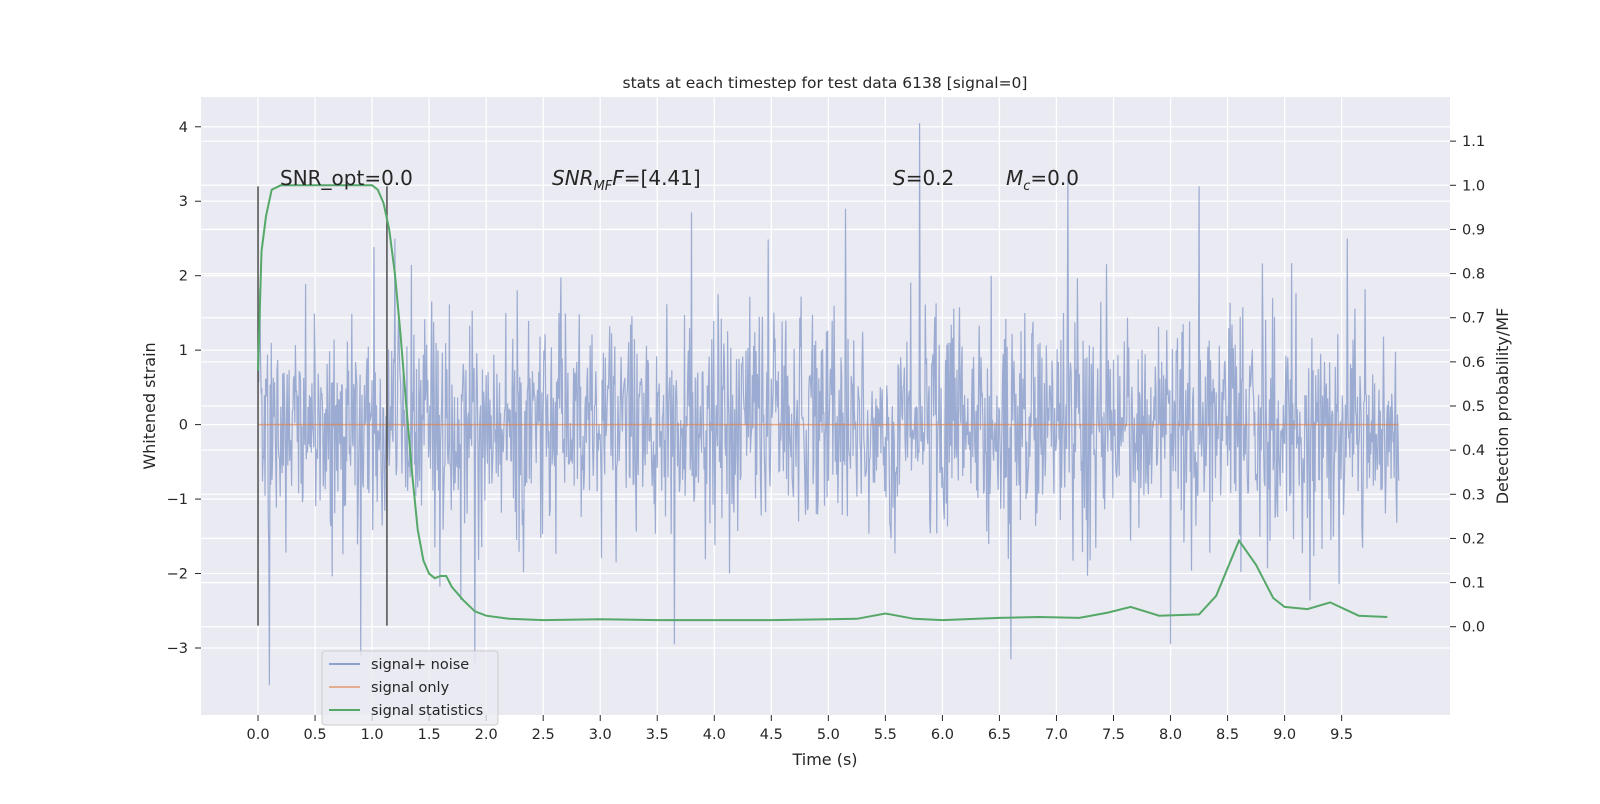 This screenshot has height=804, width=1600. Describe the element at coordinates (1473, 407) in the screenshot. I see `y2-tick-label: 0.5` at that location.